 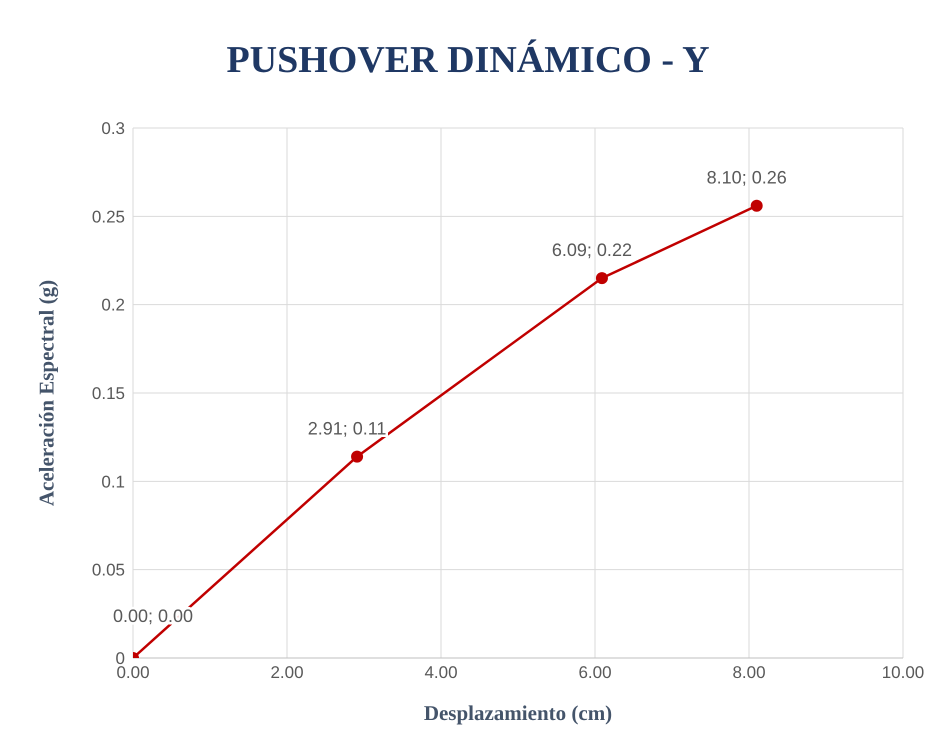 What do you see at coordinates (46, 393) in the screenshot?
I see `y-axis-title: Aceleración Espectral (g)` at bounding box center [46, 393].